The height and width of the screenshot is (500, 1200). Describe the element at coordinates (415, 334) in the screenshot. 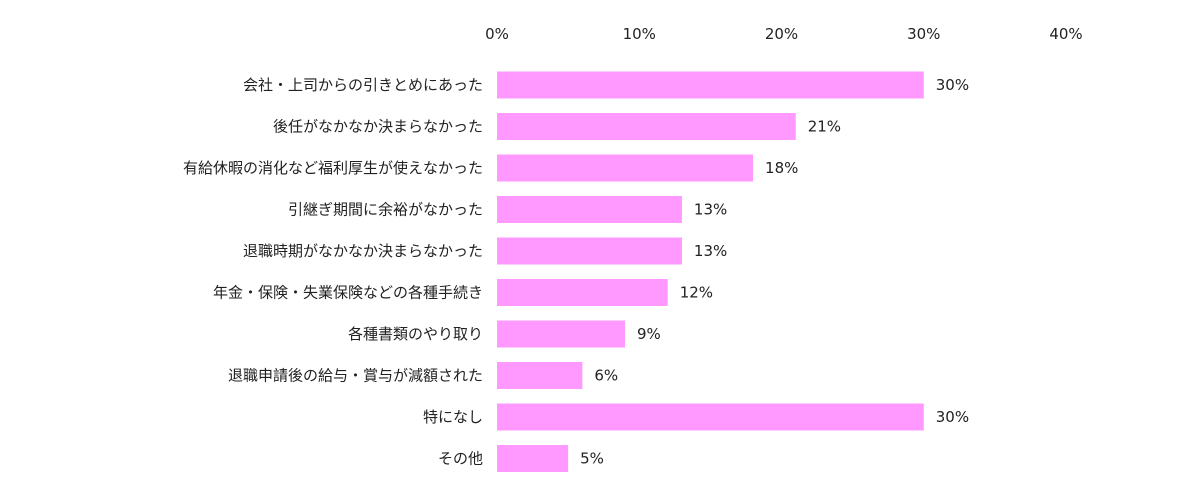

I see `category-label: 各種書類のやり取り` at that location.